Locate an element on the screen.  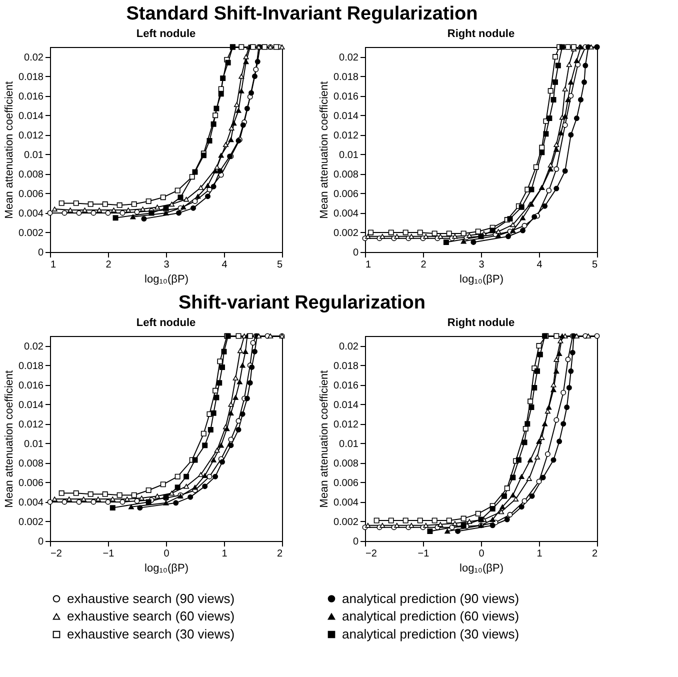
text: Shift-variant Regularization is located at coordinates (302, 303).